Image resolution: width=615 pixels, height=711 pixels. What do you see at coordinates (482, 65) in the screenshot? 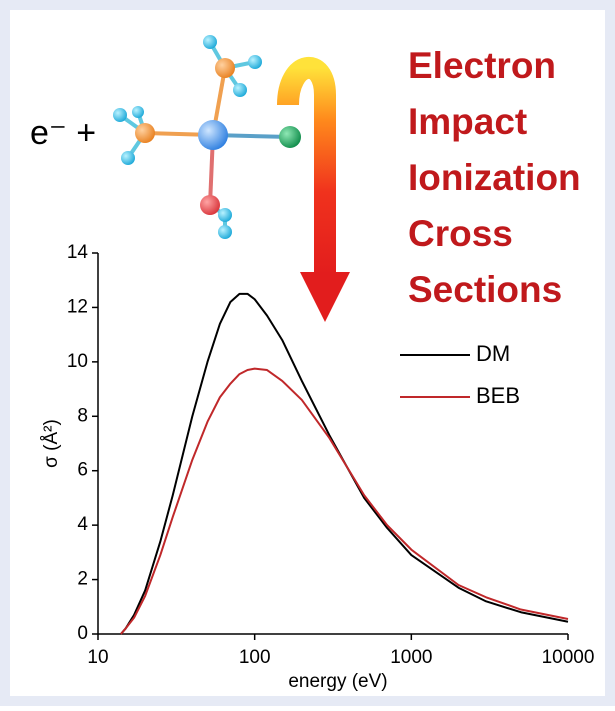
I see `chart-title: Electron` at bounding box center [482, 65].